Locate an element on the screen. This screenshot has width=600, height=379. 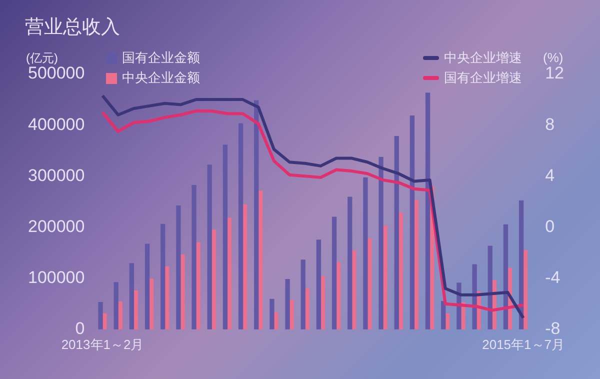
y2-tick-label: 0 is located at coordinates (550, 226).